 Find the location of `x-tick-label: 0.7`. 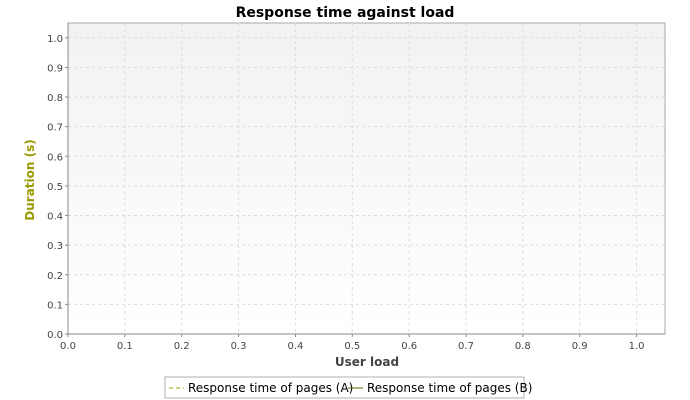

x-tick-label: 0.7 is located at coordinates (466, 346).